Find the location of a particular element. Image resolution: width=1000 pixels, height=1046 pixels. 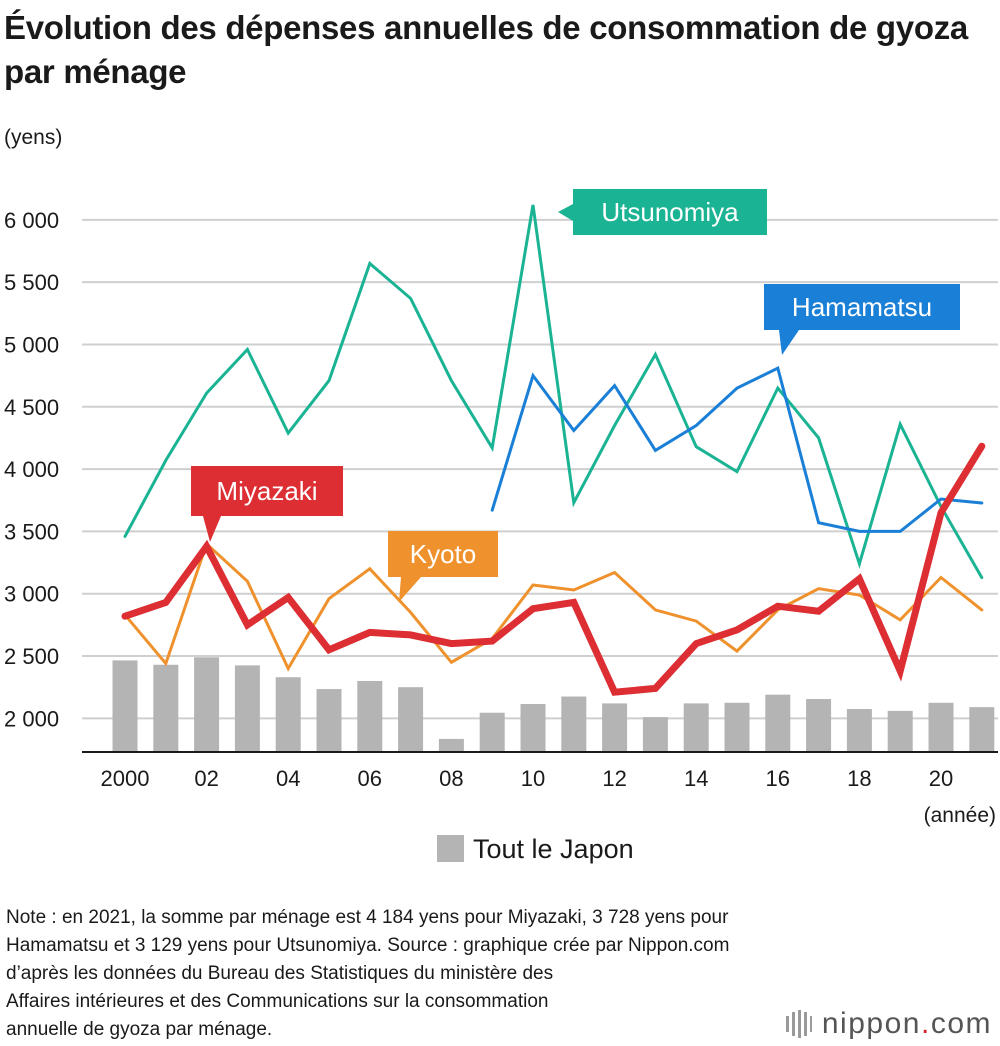

y-tick-label: 6 000 is located at coordinates (31, 220).